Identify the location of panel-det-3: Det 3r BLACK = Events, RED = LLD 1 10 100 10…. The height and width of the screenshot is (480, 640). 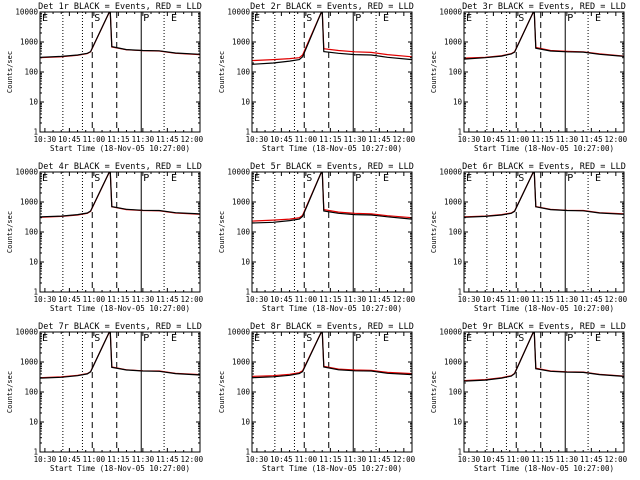
(529, 77).